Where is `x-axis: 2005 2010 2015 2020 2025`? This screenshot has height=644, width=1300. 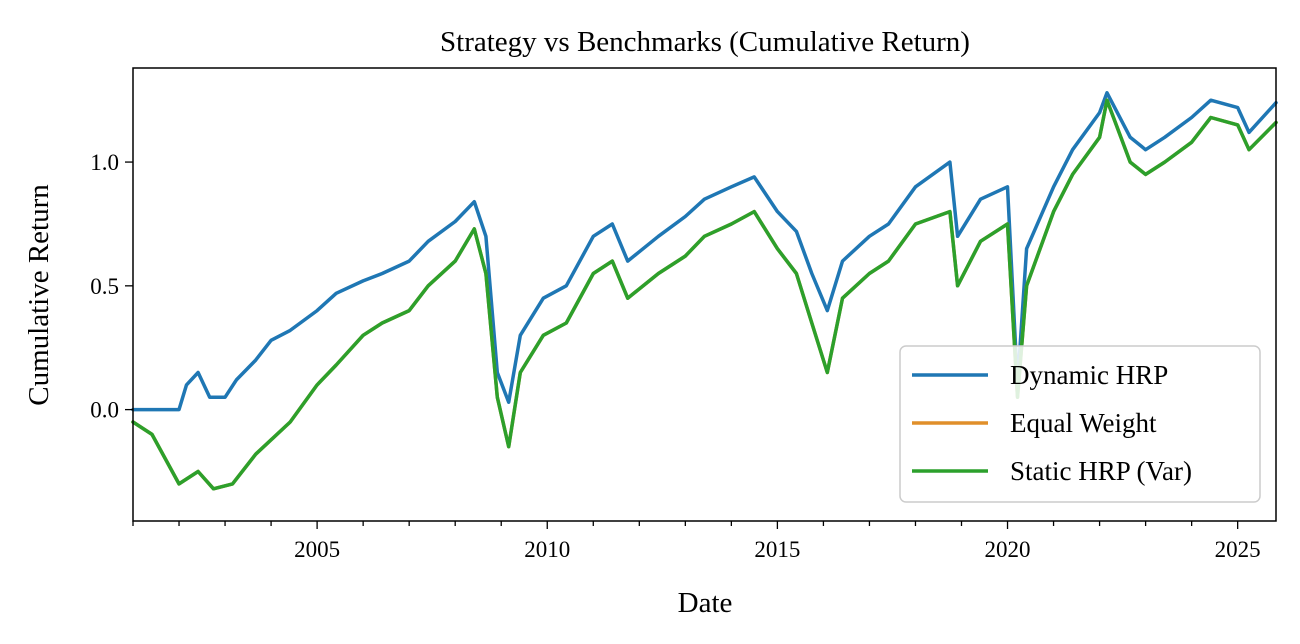 x-axis: 2005 2010 2015 2020 2025 is located at coordinates (696, 541).